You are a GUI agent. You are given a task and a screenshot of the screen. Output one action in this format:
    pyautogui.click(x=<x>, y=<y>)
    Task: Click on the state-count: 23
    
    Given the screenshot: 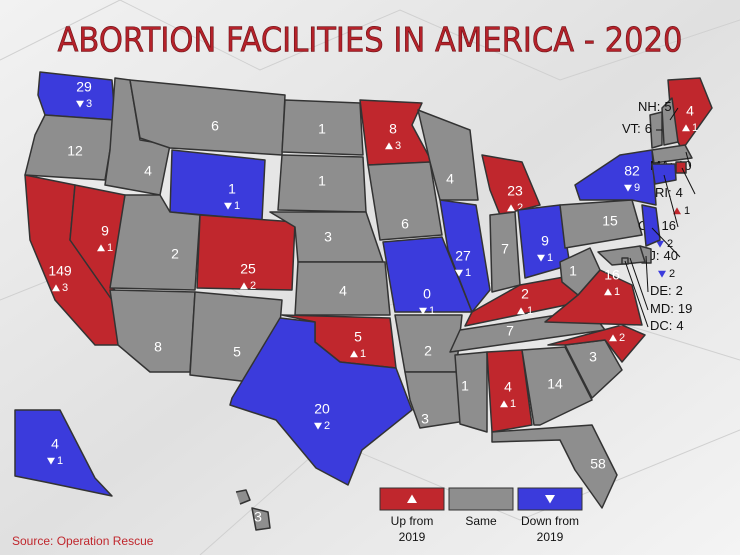 What is the action you would take?
    pyautogui.click(x=515, y=191)
    